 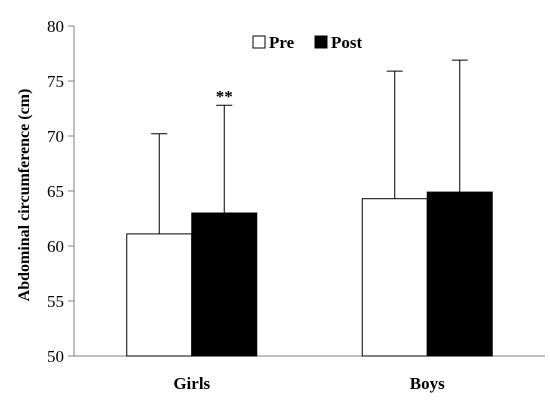 I want to click on y-tick-label: 65, so click(x=55, y=191).